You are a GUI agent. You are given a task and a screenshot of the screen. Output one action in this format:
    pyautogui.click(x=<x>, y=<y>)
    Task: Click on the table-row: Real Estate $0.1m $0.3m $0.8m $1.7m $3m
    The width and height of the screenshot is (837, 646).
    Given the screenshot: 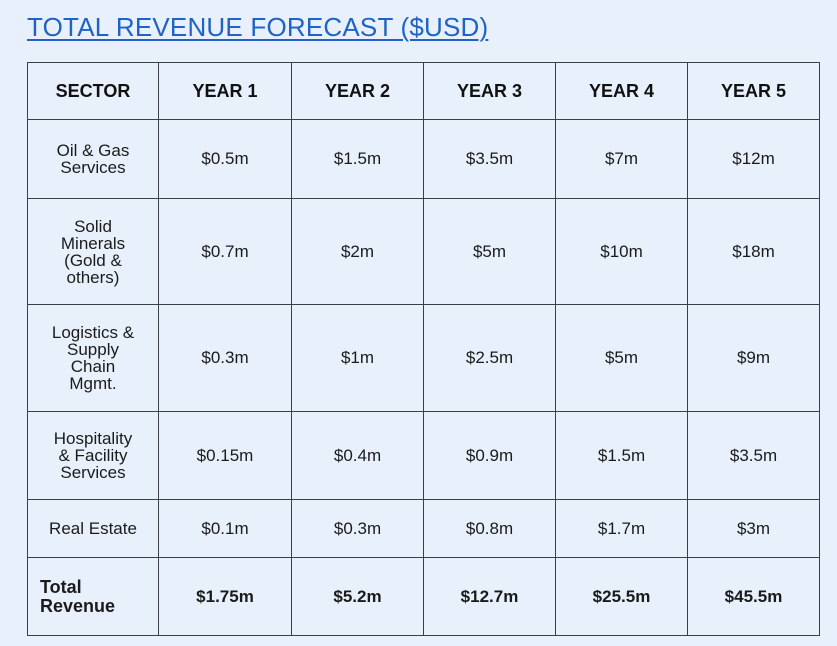 What is the action you would take?
    pyautogui.click(x=423, y=528)
    